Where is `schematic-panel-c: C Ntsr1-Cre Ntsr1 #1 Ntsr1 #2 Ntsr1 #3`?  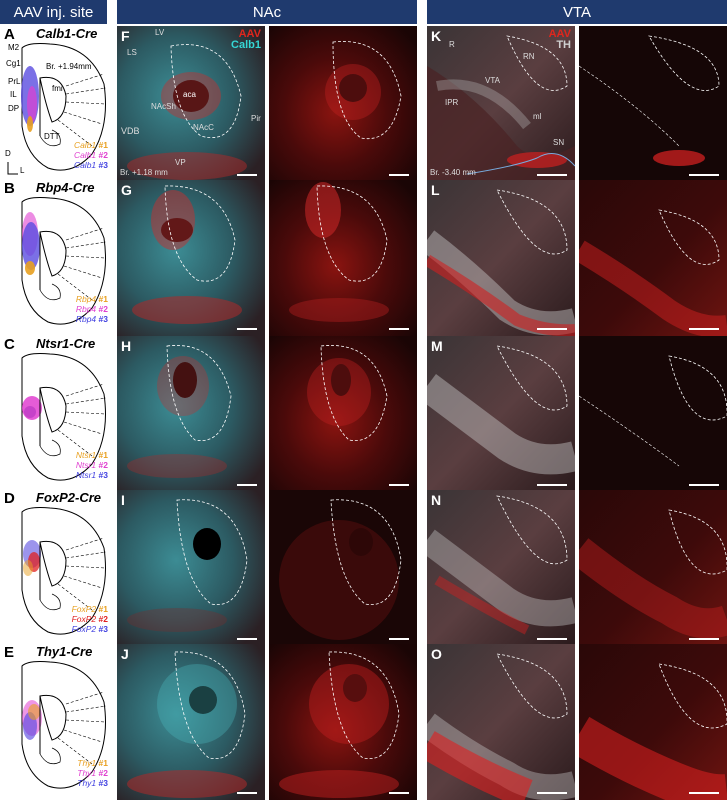 schematic-panel-c: C Ntsr1-Cre Ntsr1 #1 Ntsr1 #2 Ntsr1 #3 is located at coordinates (57, 414).